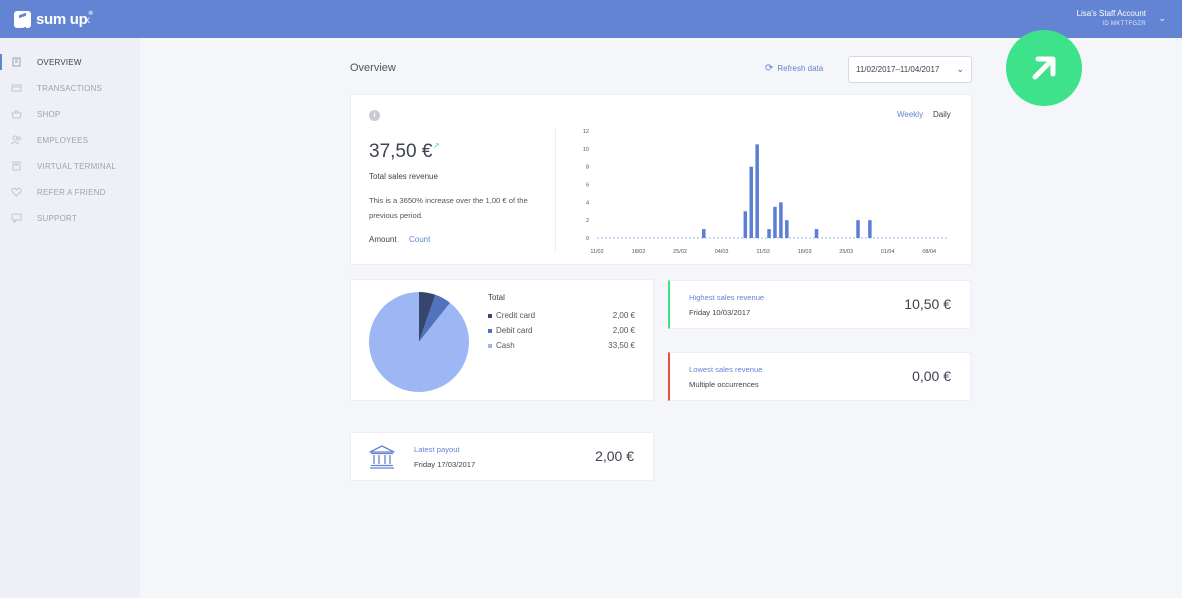 Image resolution: width=1182 pixels, height=598 pixels. Describe the element at coordinates (769, 68) in the screenshot. I see `refresh-icon: ⟳` at that location.